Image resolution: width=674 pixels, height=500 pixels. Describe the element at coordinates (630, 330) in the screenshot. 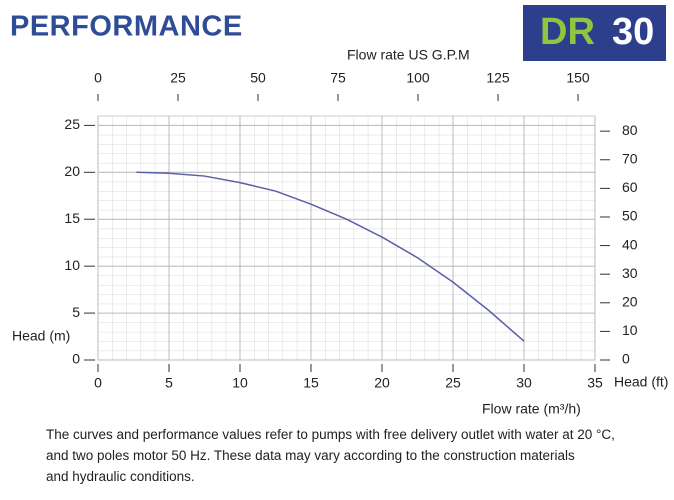

I see `y2-tick-label: 10` at that location.